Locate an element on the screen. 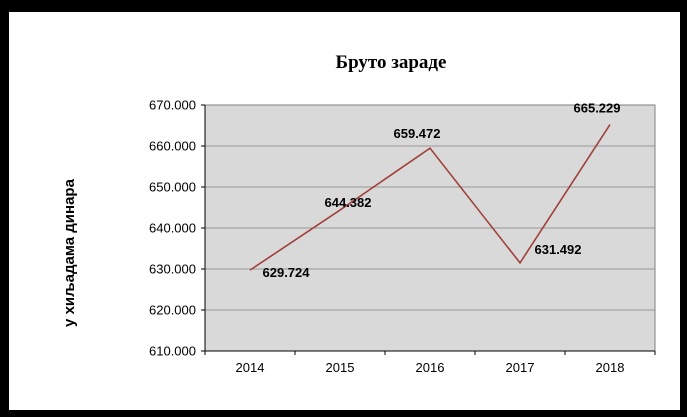 This screenshot has width=687, height=417. x-tick-label: 2015 is located at coordinates (340, 367).